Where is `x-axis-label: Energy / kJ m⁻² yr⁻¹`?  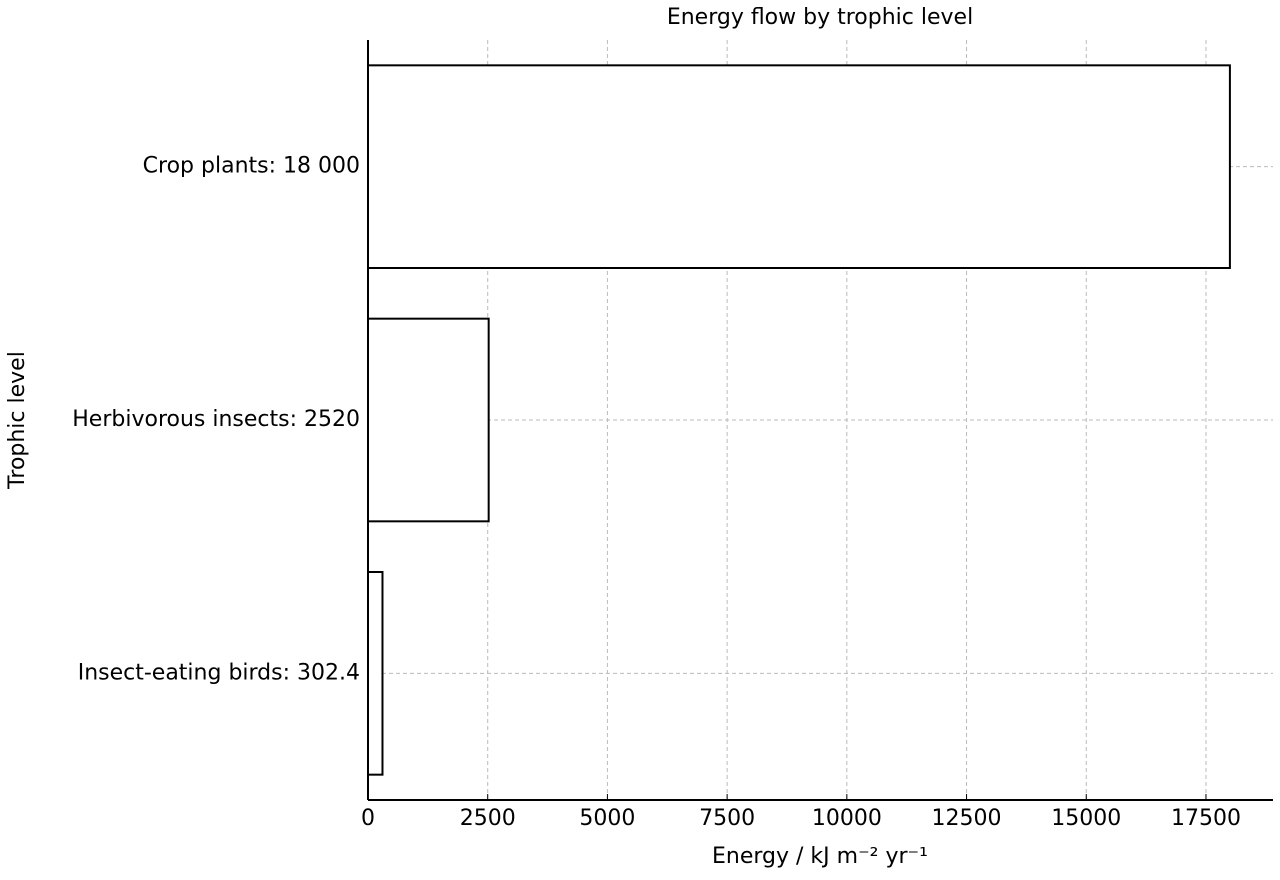
x-axis-label: Energy / kJ m⁻² yr⁻¹ is located at coordinates (820, 856).